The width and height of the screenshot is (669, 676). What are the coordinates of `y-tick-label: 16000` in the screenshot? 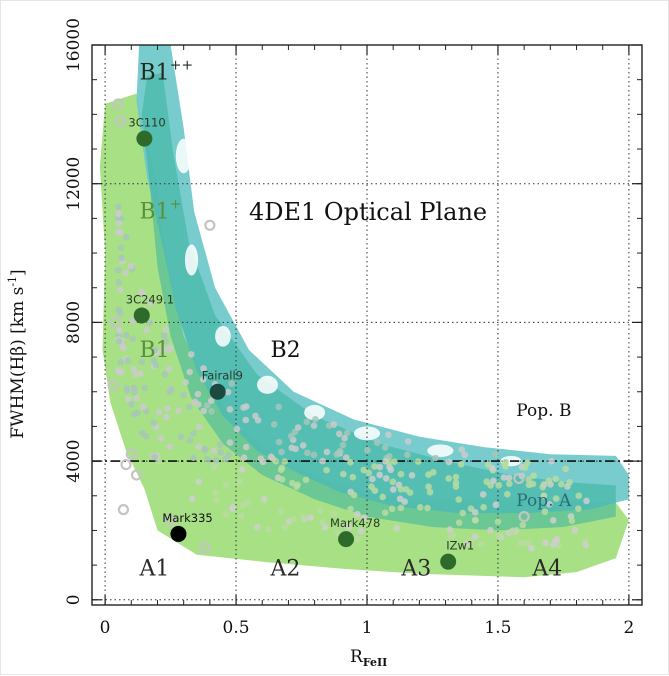 It's located at (74, 45).